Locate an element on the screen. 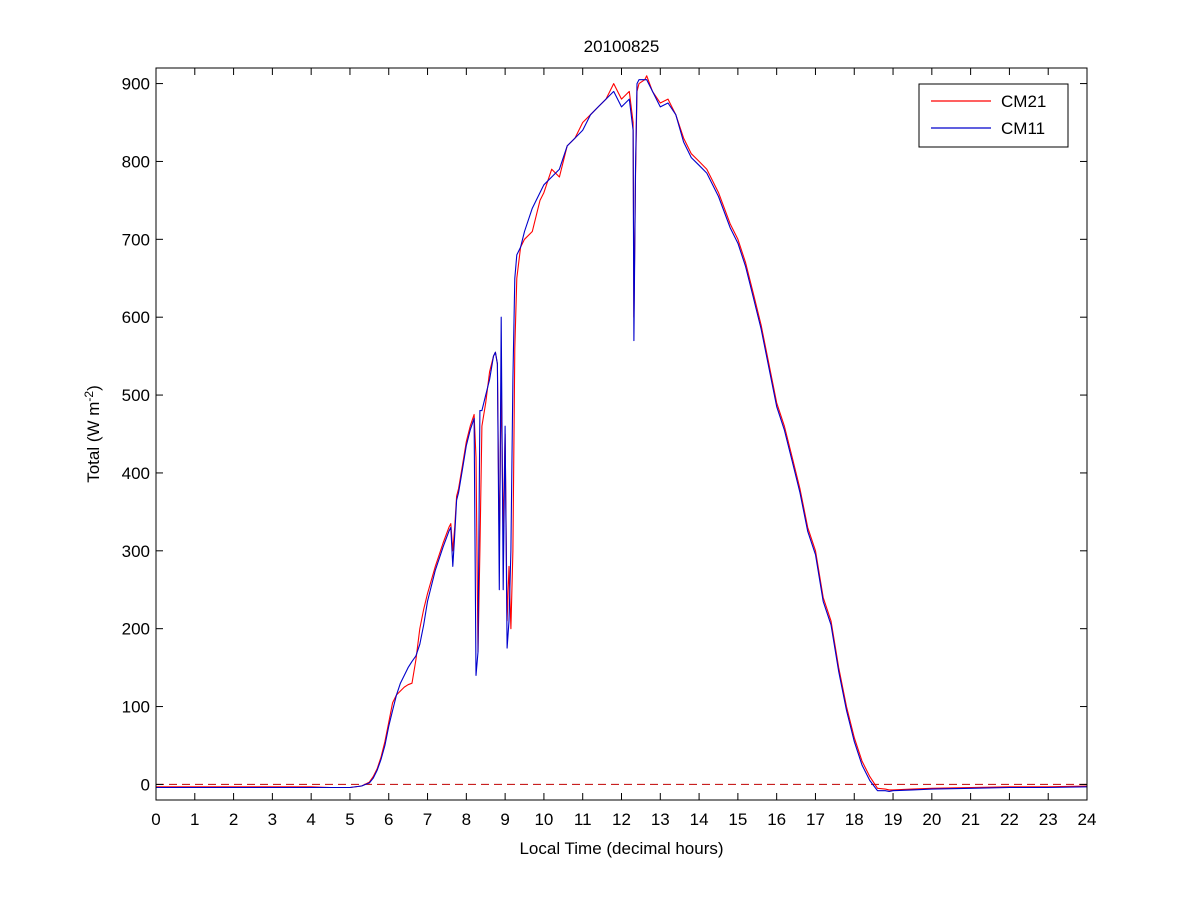 This screenshot has width=1201, height=900. x-tick-label: 11 is located at coordinates (583, 819).